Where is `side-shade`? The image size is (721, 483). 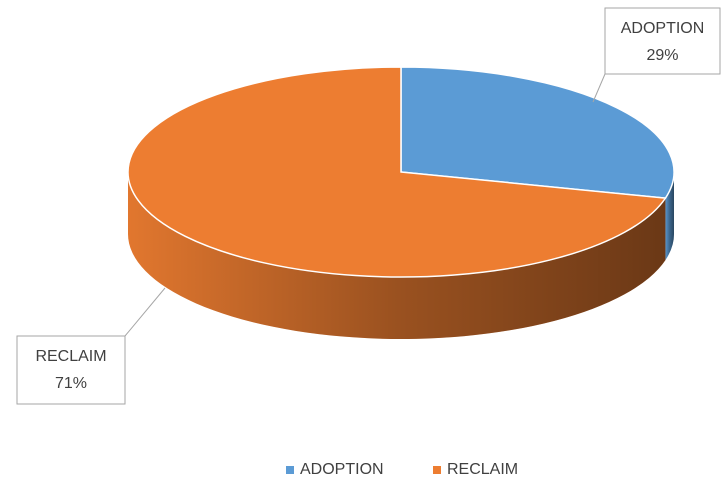
side-shade is located at coordinates (669, 216).